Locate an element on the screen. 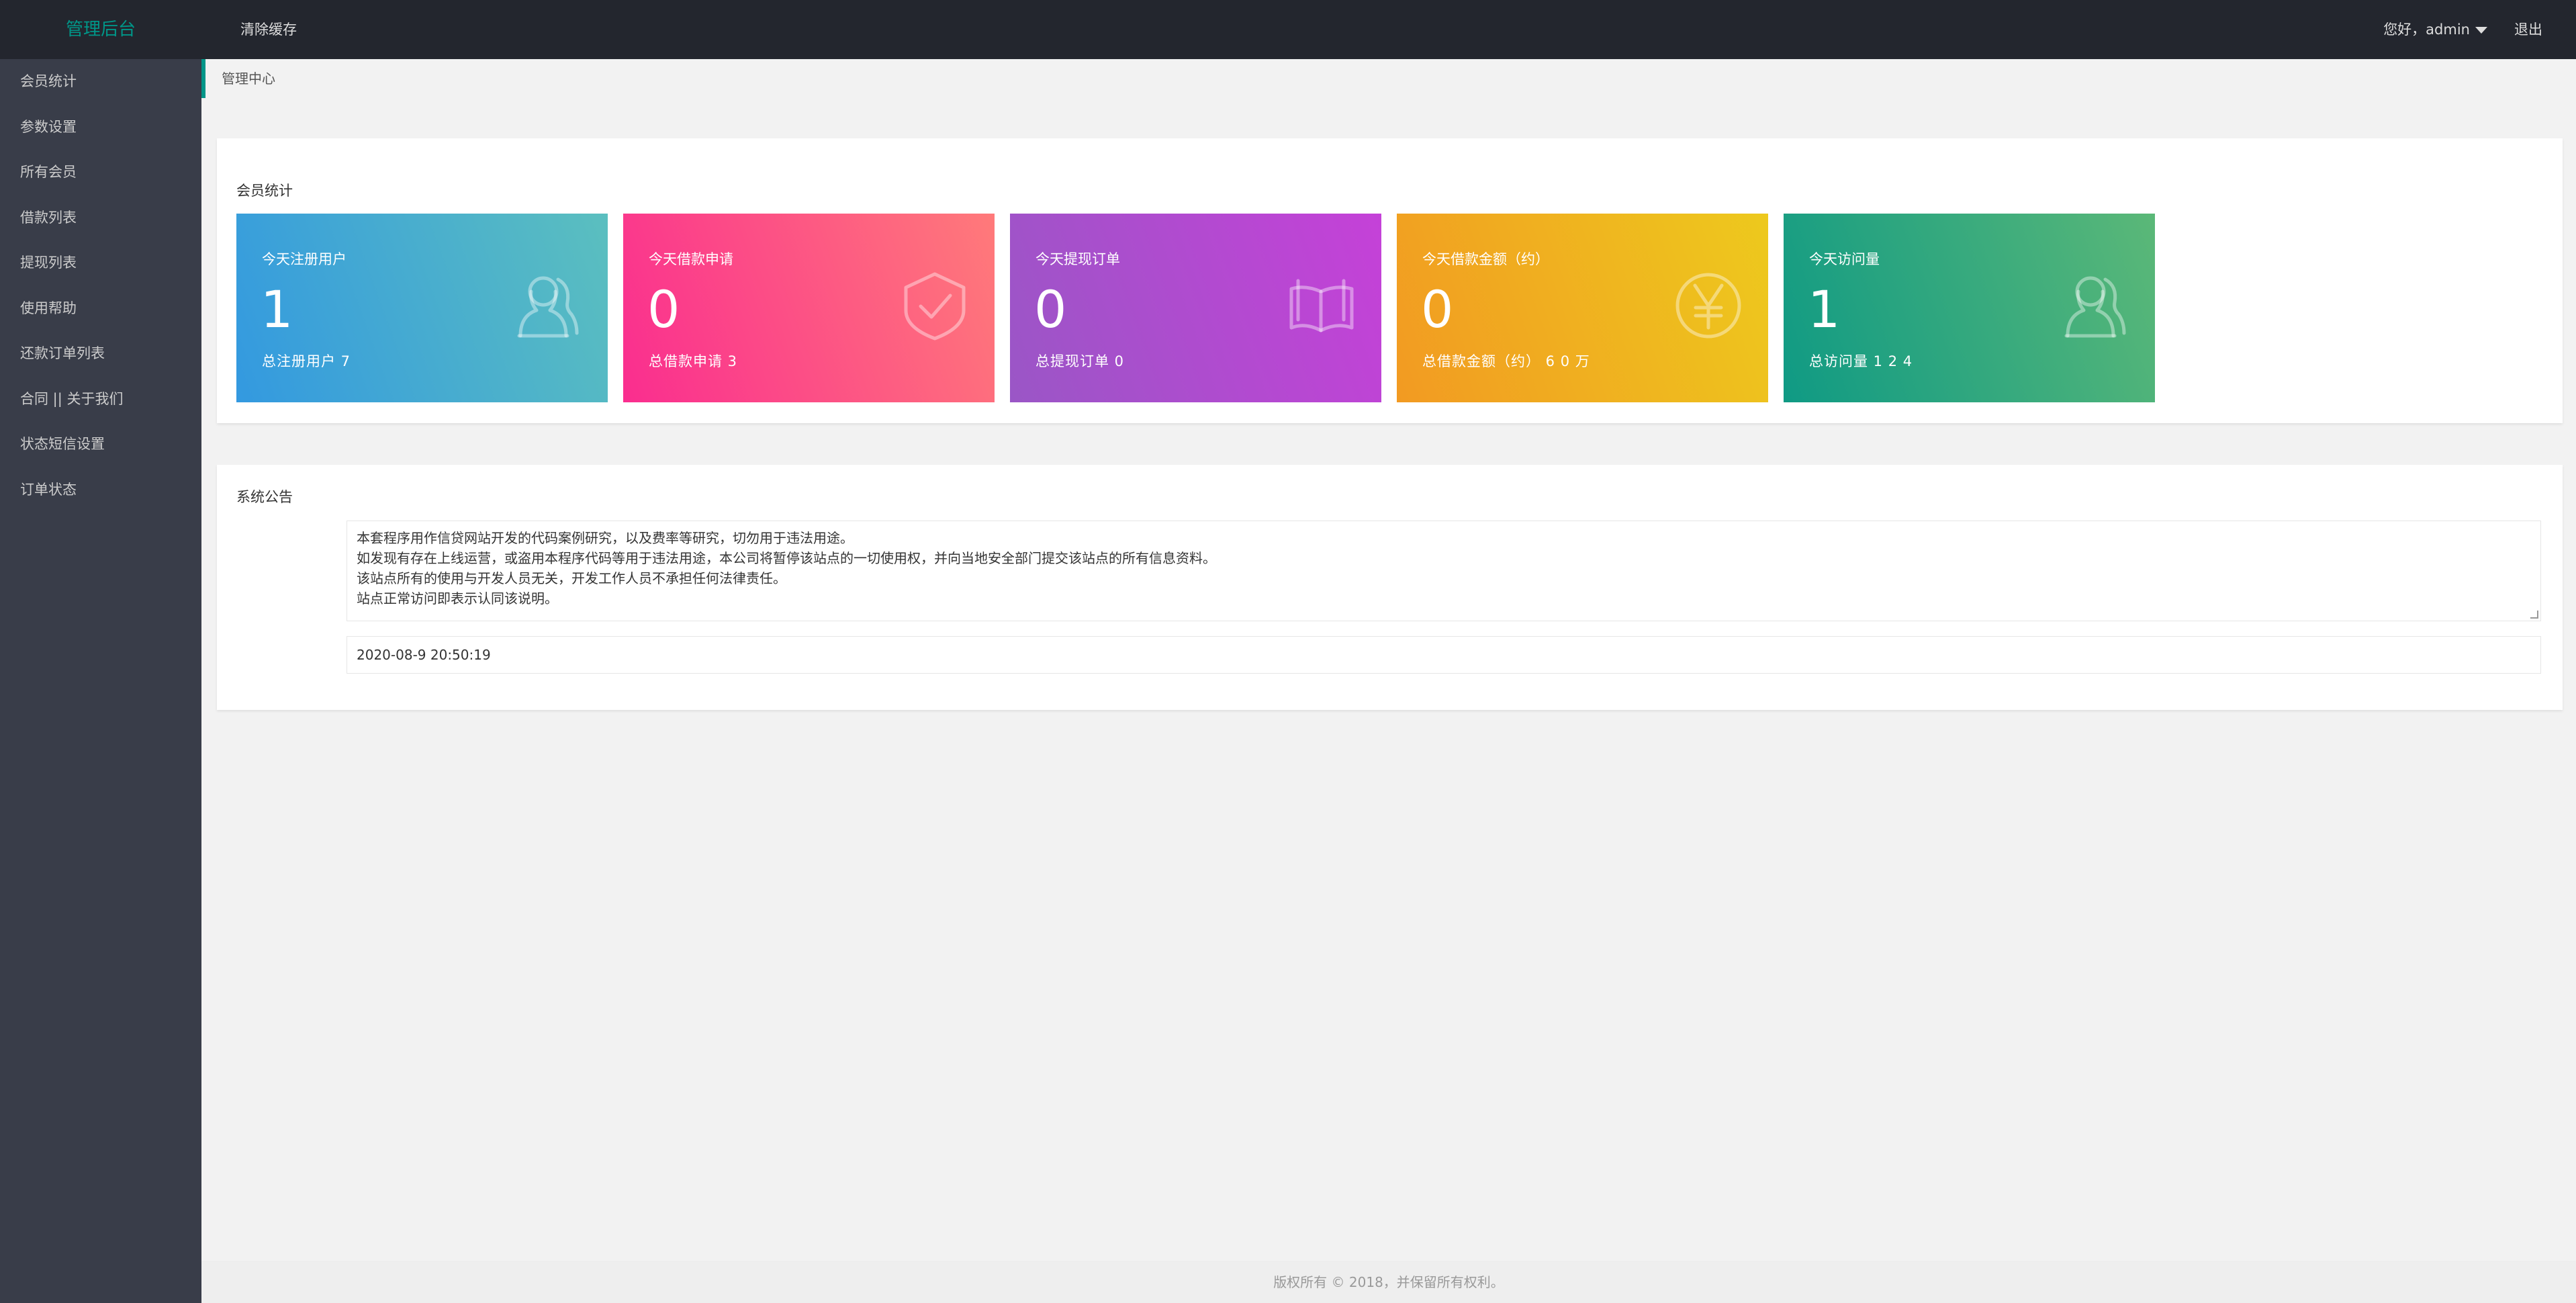 The width and height of the screenshot is (2576, 1303). stat-total: 总注册用户 7 is located at coordinates (306, 361).